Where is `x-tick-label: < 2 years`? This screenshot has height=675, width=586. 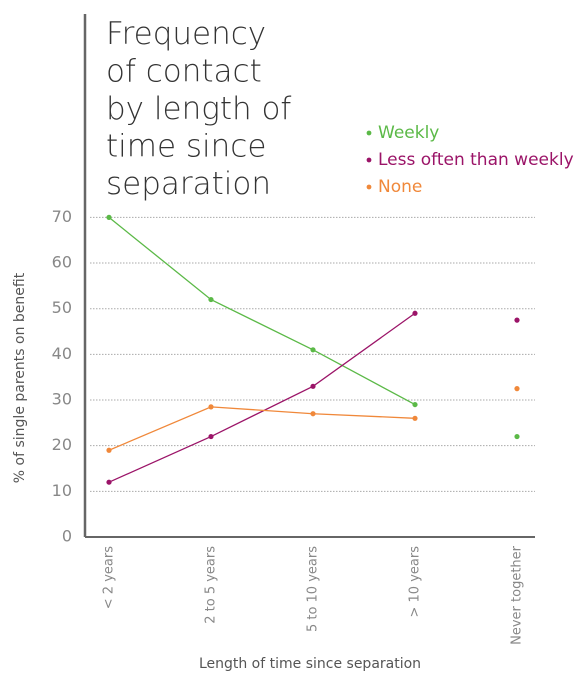
x-tick-label: < 2 years is located at coordinates (109, 577).